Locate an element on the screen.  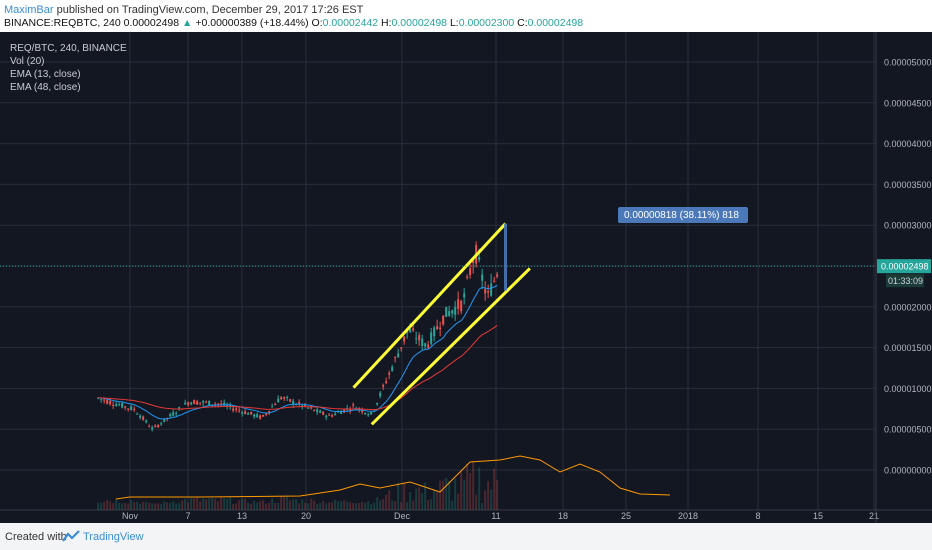
tradingview-logo-icon is located at coordinates (71, 536).